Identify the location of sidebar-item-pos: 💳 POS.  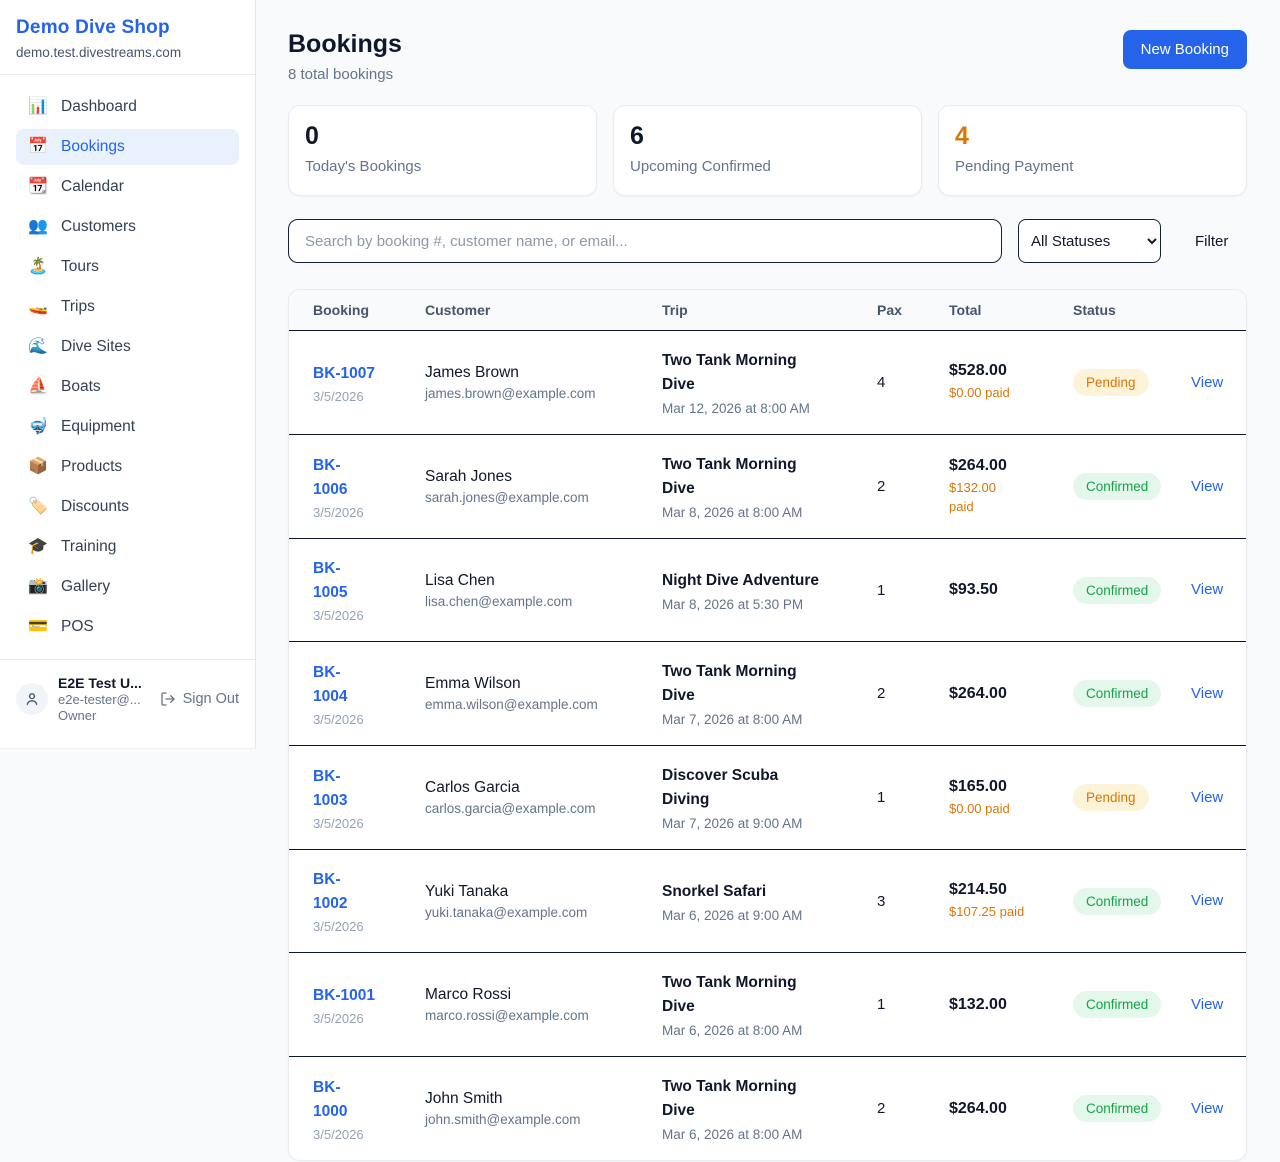
(127, 627).